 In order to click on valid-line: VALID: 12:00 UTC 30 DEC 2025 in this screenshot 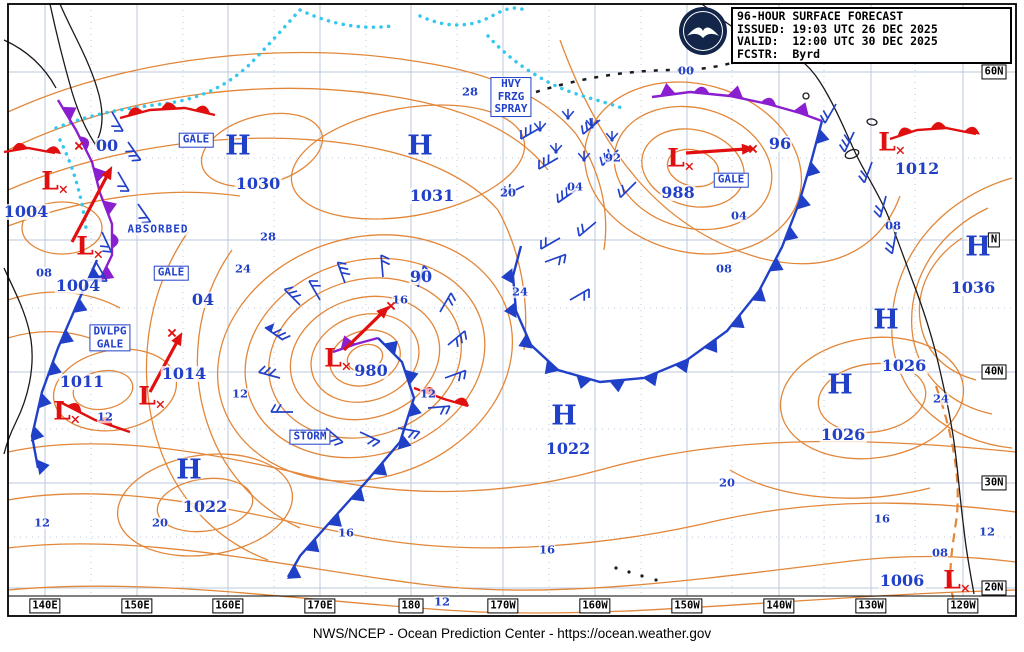, I will do `click(837, 41)`.